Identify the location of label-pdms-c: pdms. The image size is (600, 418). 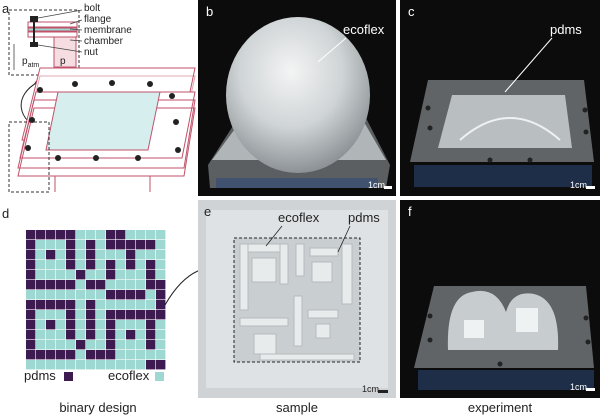
(566, 29).